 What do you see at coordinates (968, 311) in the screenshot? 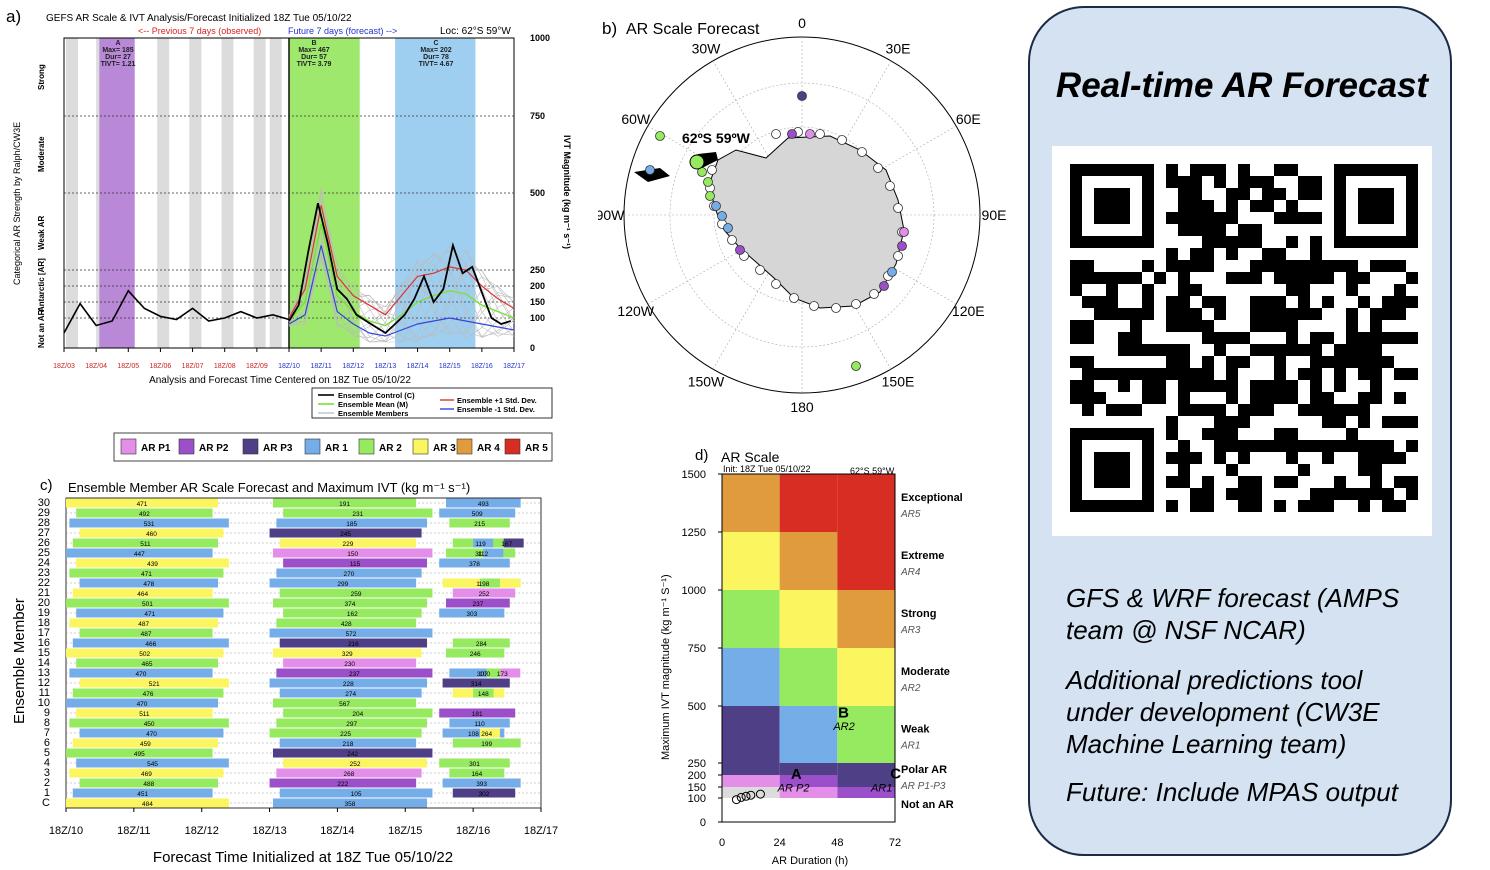
I see `longitude-label: 120E` at bounding box center [968, 311].